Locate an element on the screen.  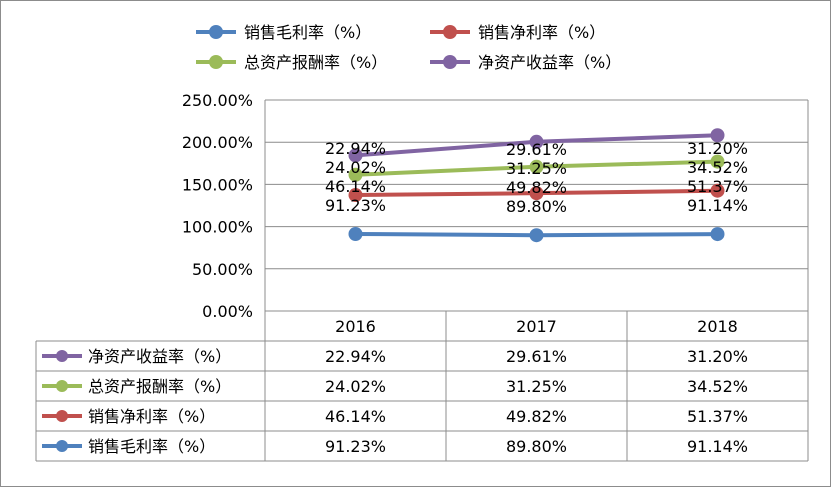
y-tick-label: 150.00% is located at coordinates (217, 184).